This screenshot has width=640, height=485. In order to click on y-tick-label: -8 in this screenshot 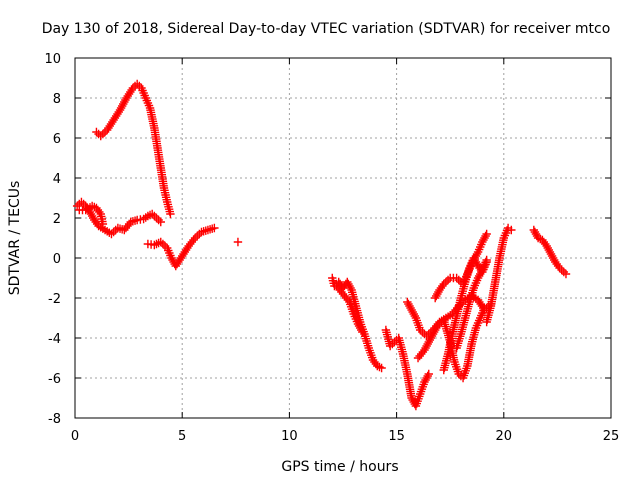, I will do `click(54, 419)`.